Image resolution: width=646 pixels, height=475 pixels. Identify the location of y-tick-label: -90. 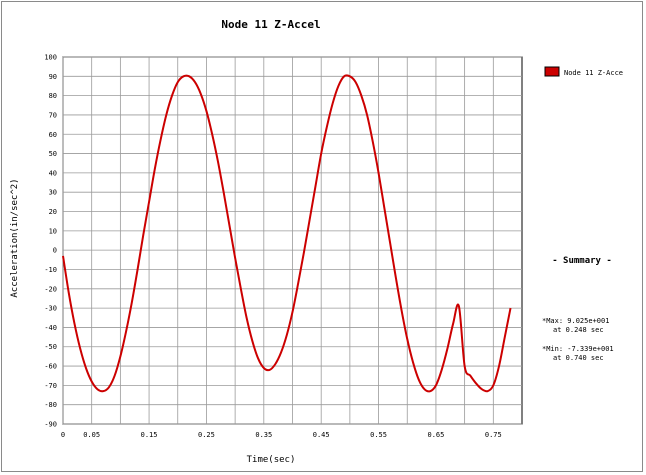
(50, 425).